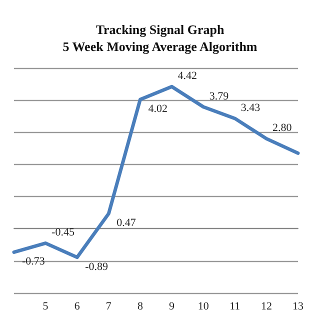  I want to click on x-tick-label: 11, so click(235, 306).